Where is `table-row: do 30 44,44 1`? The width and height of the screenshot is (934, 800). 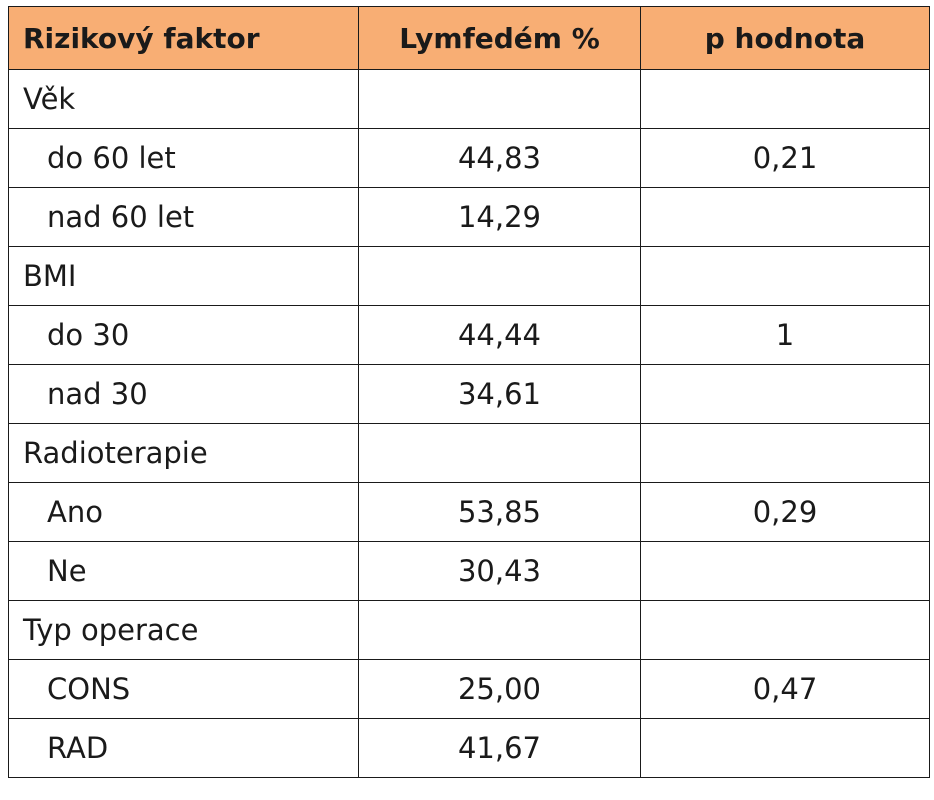 table-row: do 30 44,44 1 is located at coordinates (469, 335).